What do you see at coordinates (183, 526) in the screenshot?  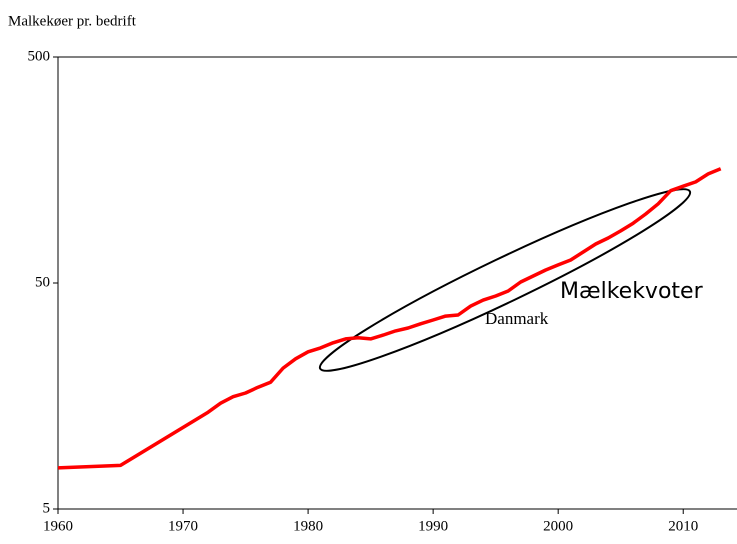 I see `x-tick-label: 1970` at bounding box center [183, 526].